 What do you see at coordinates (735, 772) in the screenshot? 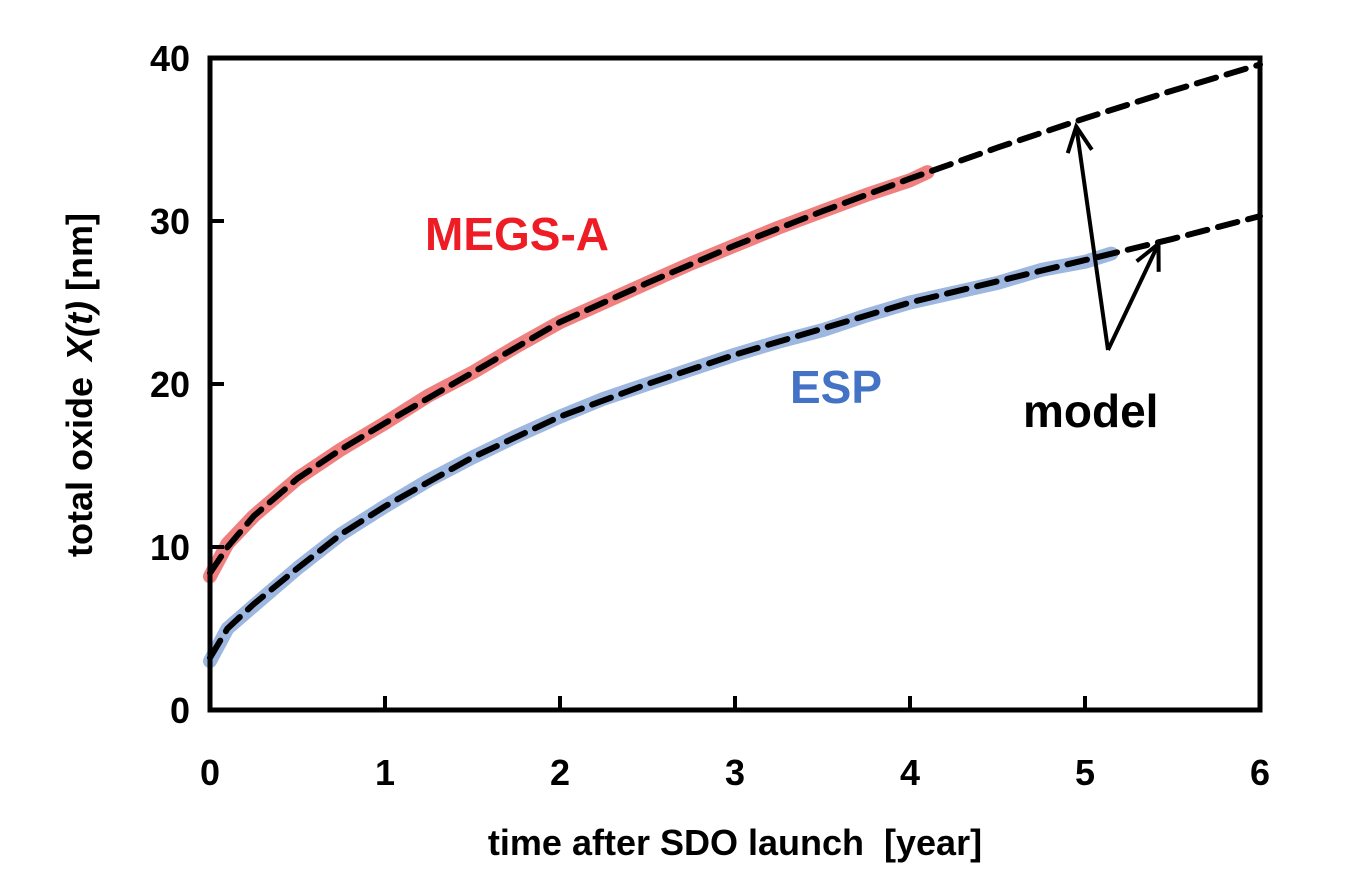
I see `x-tick-label: 3` at bounding box center [735, 772].